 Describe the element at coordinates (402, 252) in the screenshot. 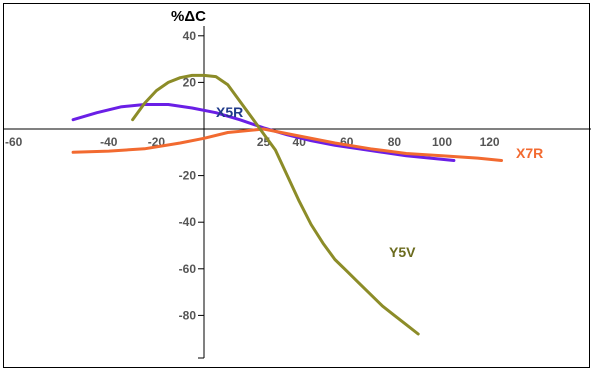

I see `series-label-y5v: Y5V` at that location.